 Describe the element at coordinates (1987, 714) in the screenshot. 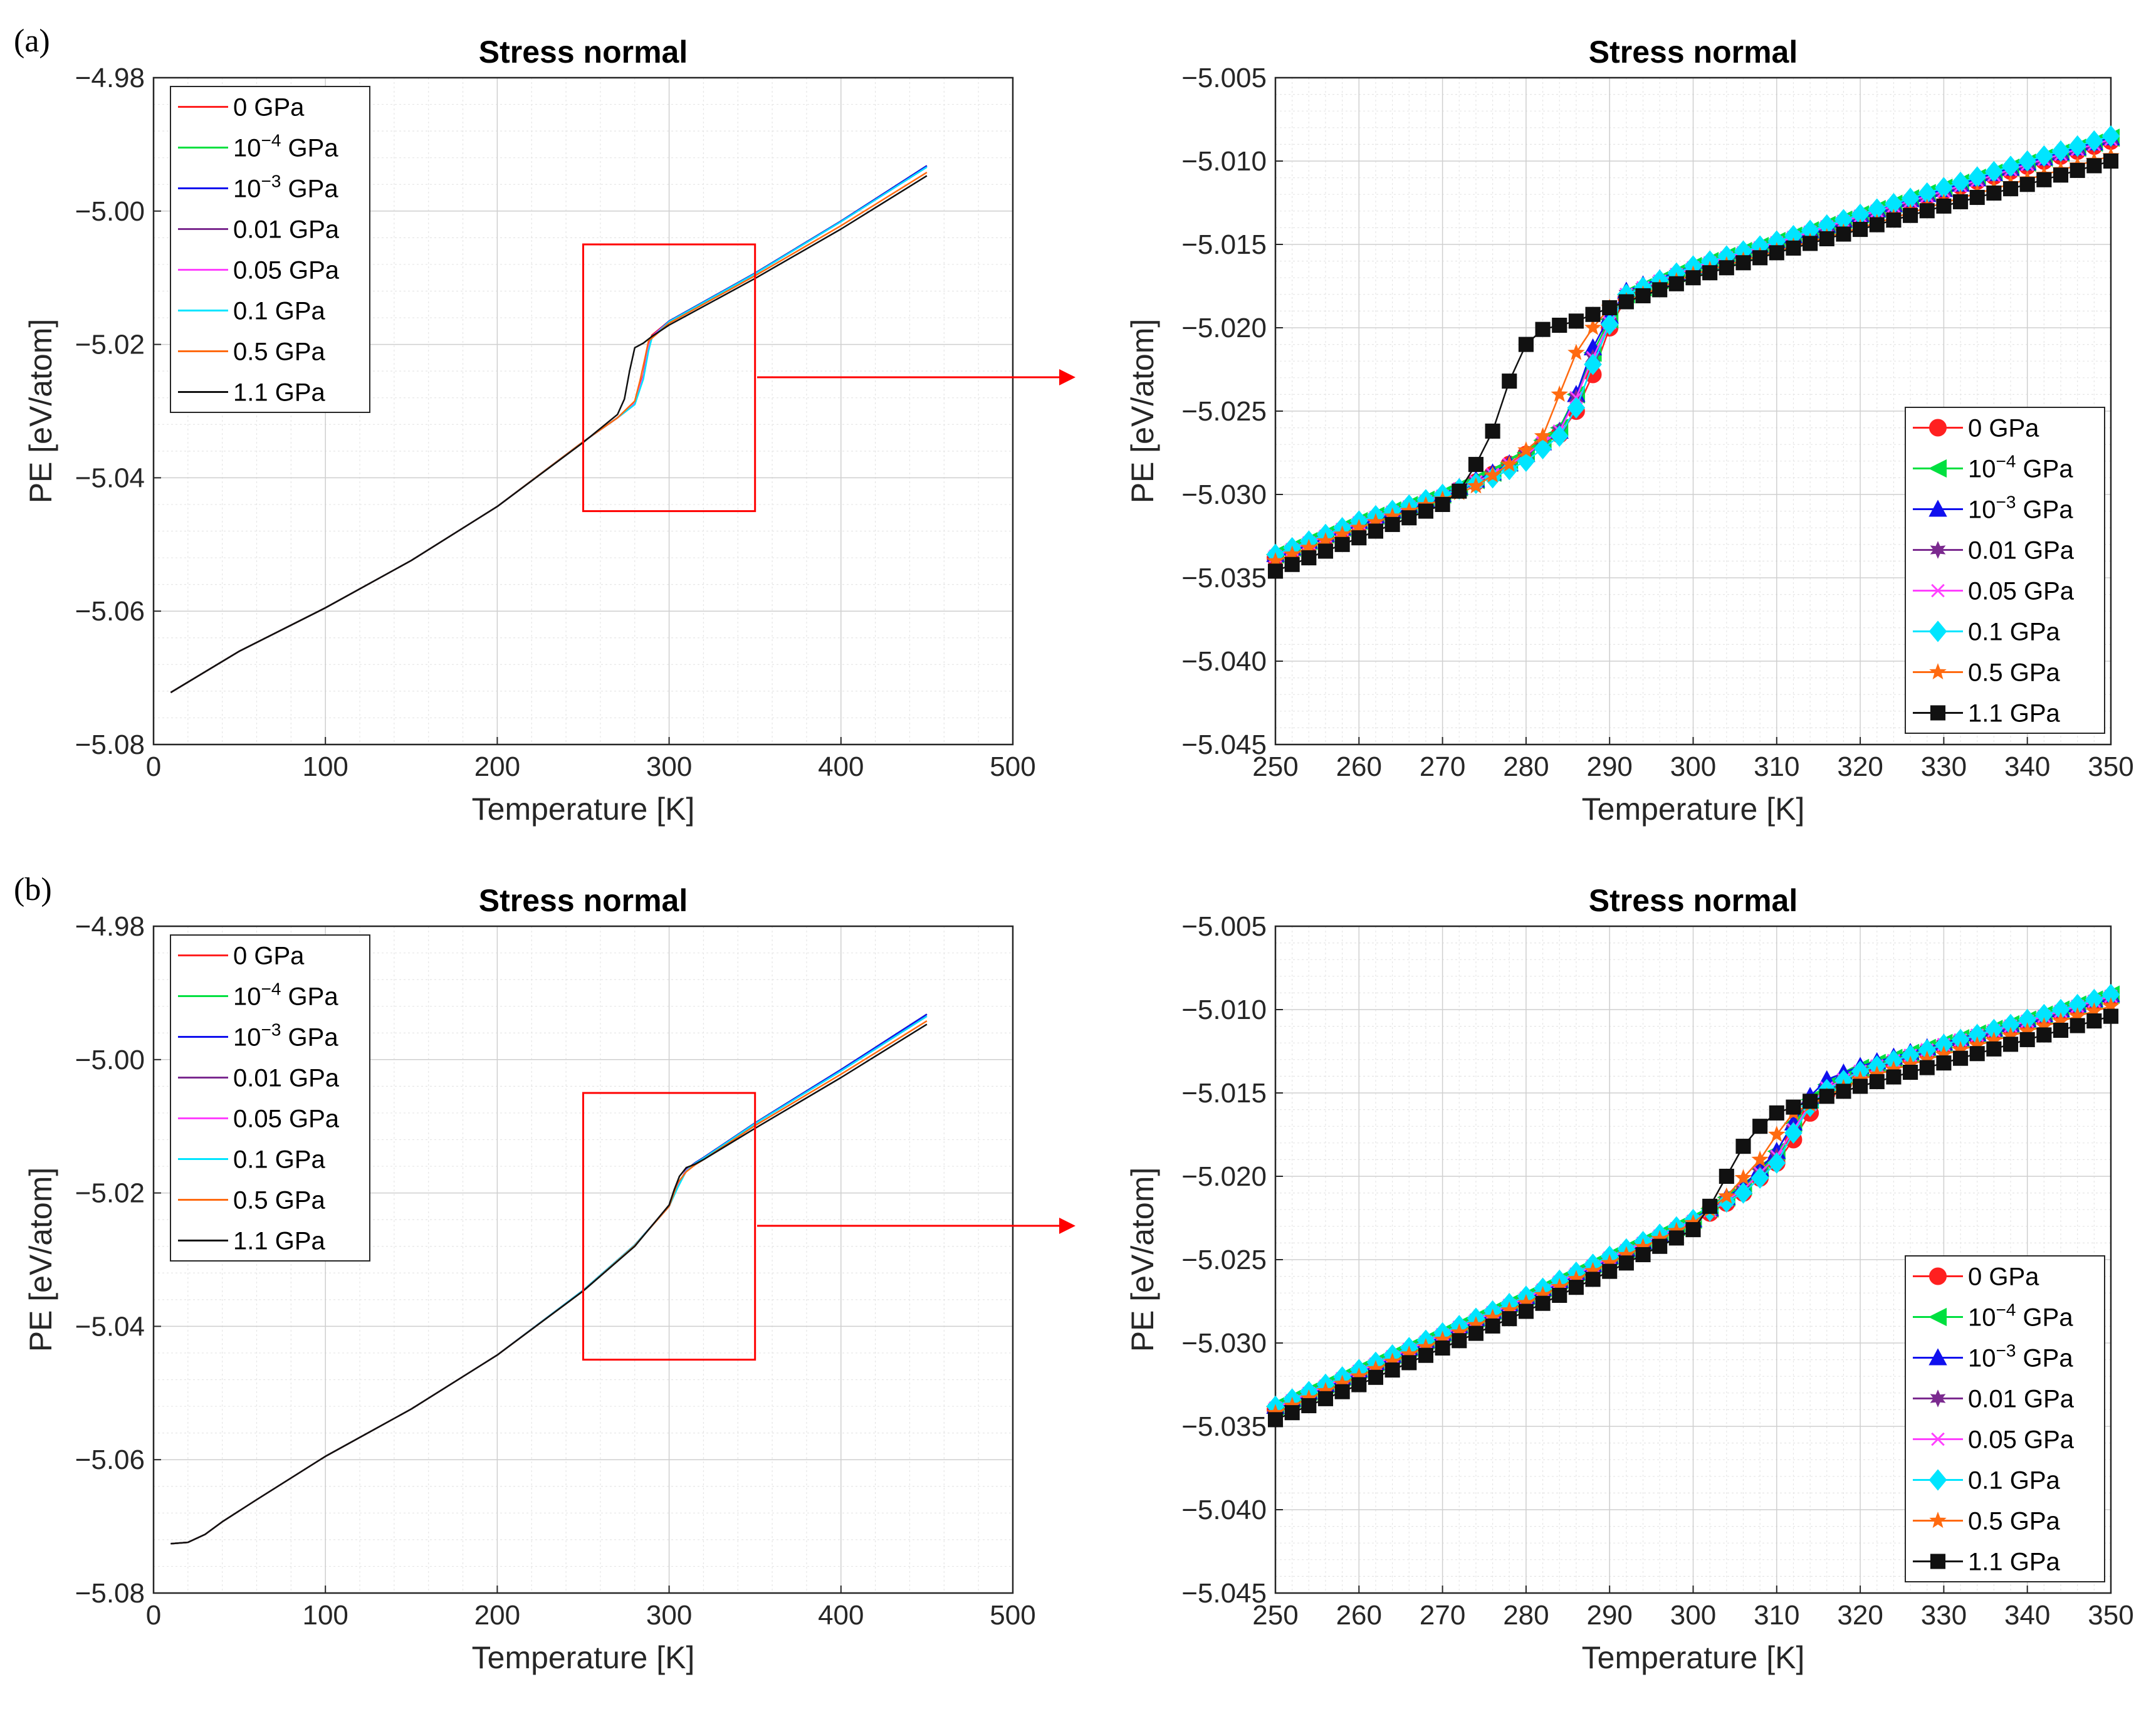

I see `legend-item: 1.1 GPa` at that location.